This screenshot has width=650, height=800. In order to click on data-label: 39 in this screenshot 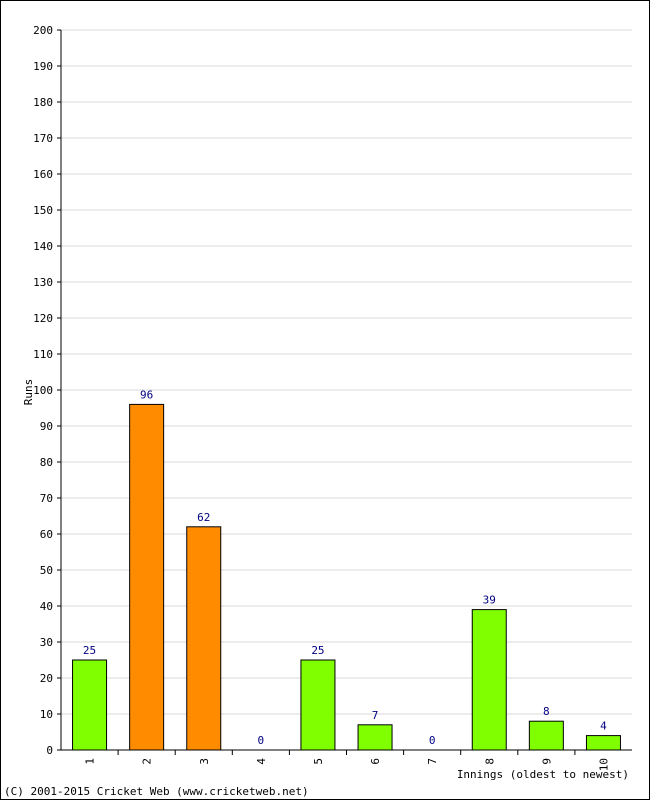, I will do `click(489, 600)`.